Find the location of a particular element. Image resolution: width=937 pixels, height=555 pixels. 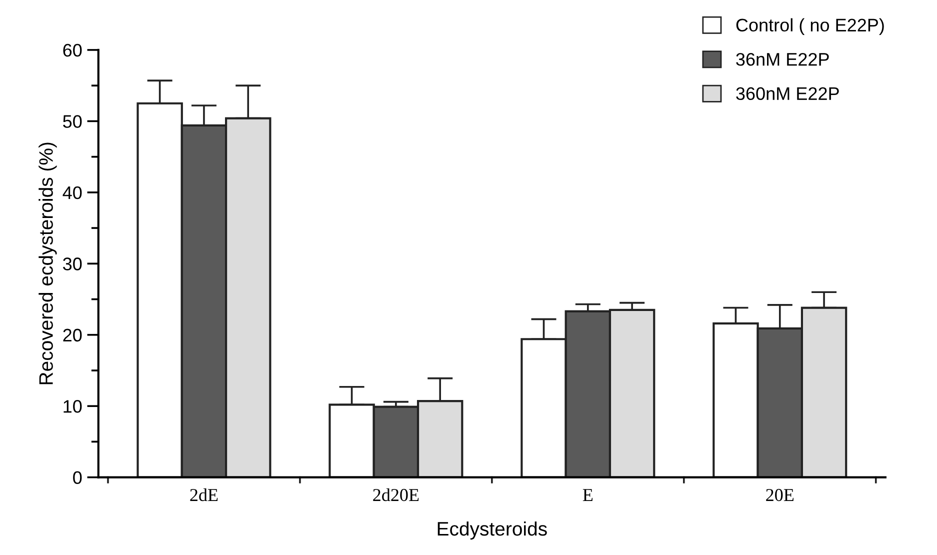

y-axis-title: Recovered ecdysteroids (%) is located at coordinates (47, 263).